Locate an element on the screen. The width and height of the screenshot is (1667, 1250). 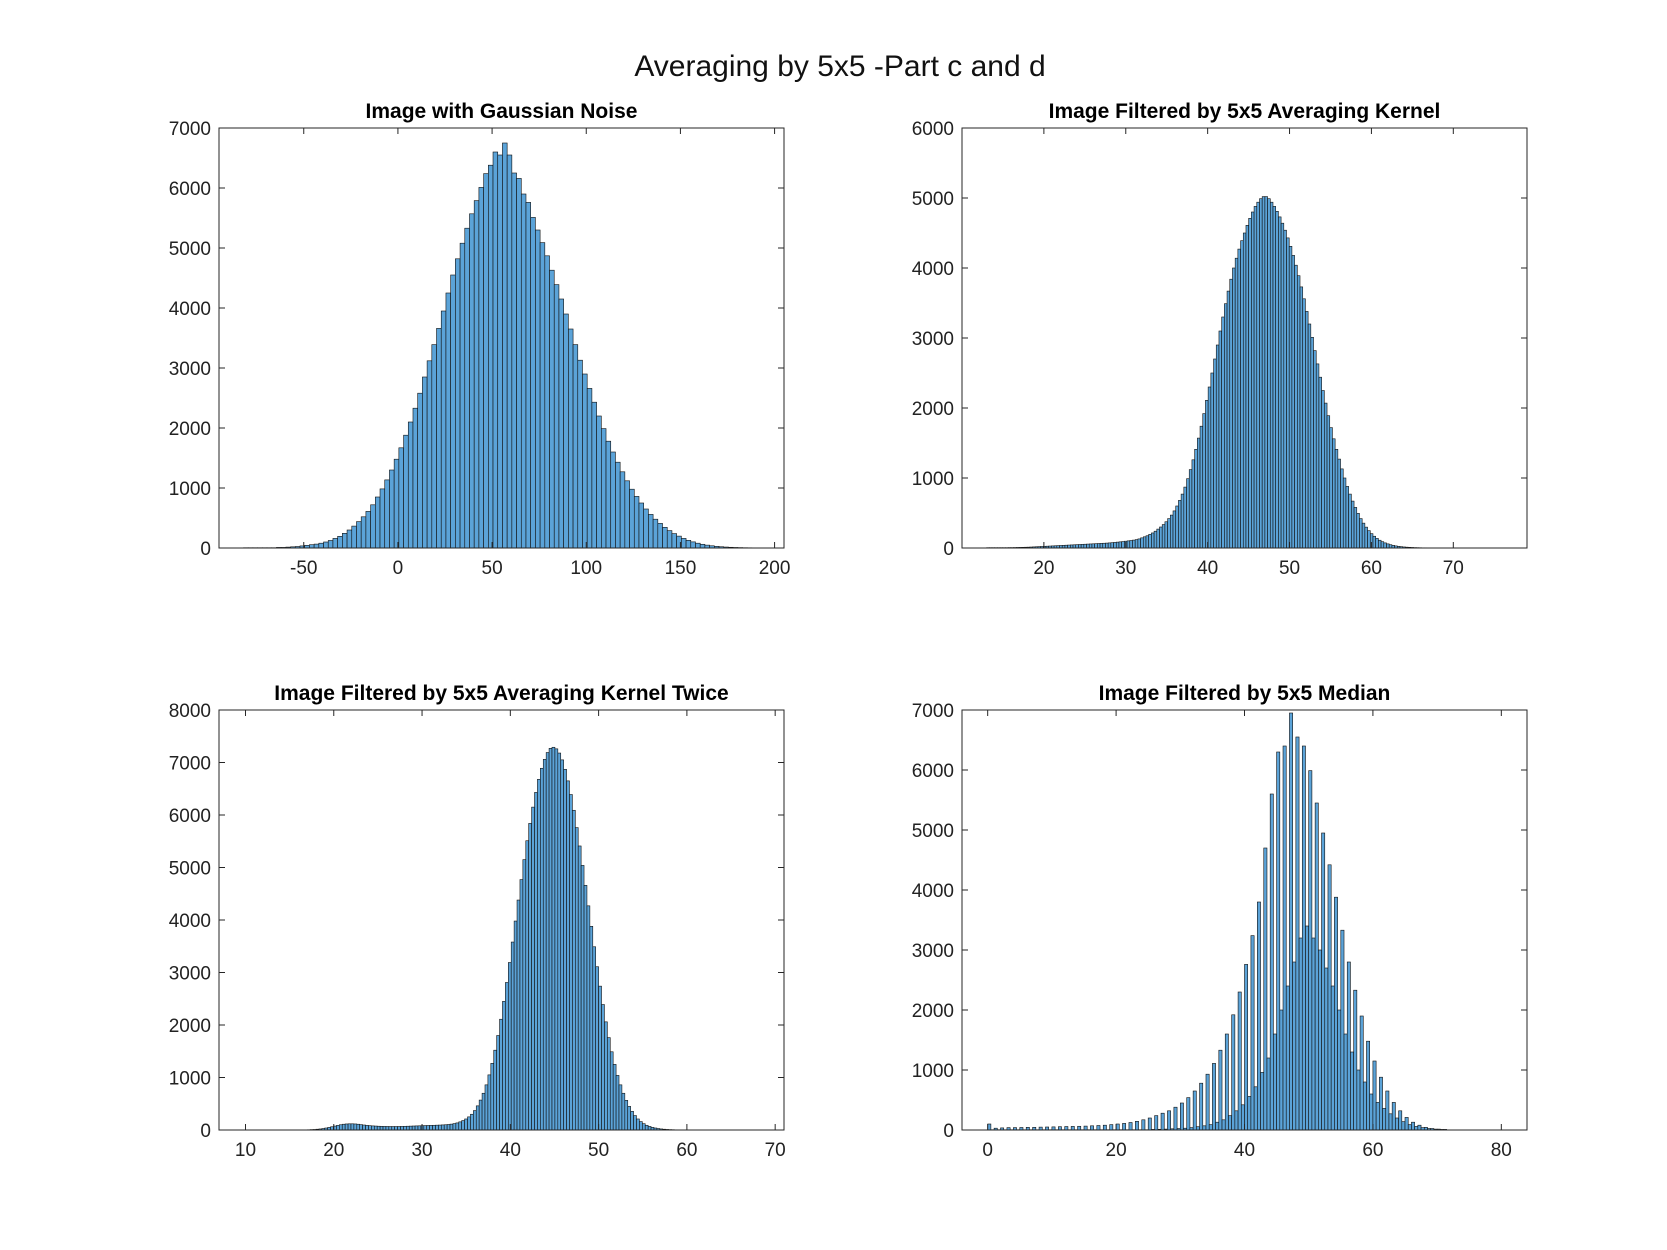
figure-title: Averaging by 5x5 -Part c and d is located at coordinates (839, 66).